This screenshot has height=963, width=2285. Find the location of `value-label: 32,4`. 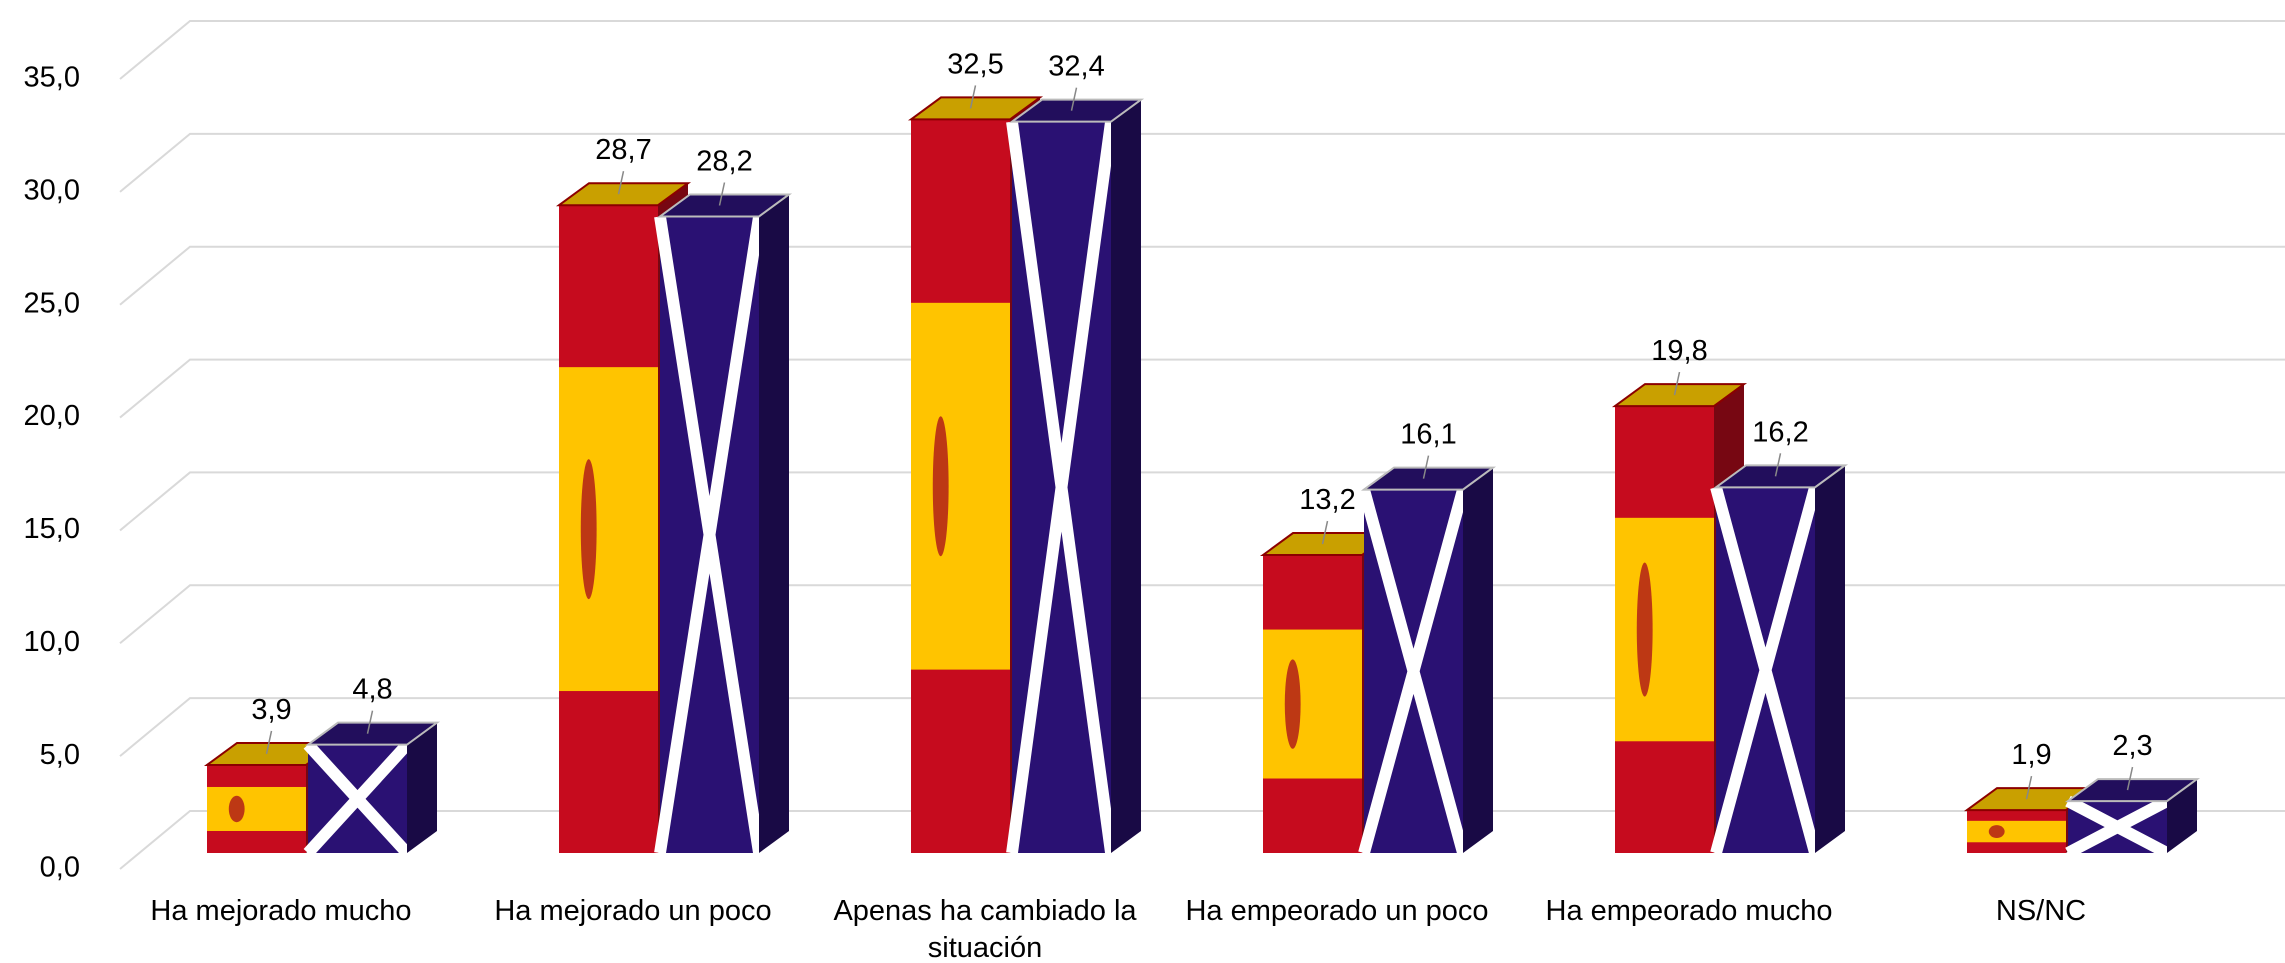

value-label: 32,4 is located at coordinates (1076, 67).